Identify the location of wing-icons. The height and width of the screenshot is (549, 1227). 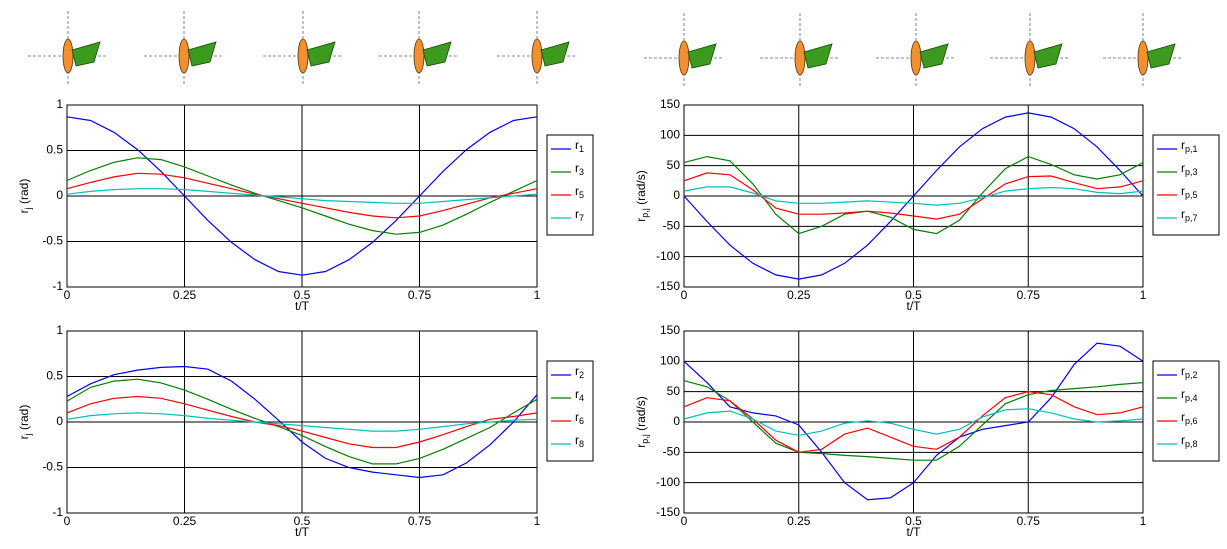
(605, 49).